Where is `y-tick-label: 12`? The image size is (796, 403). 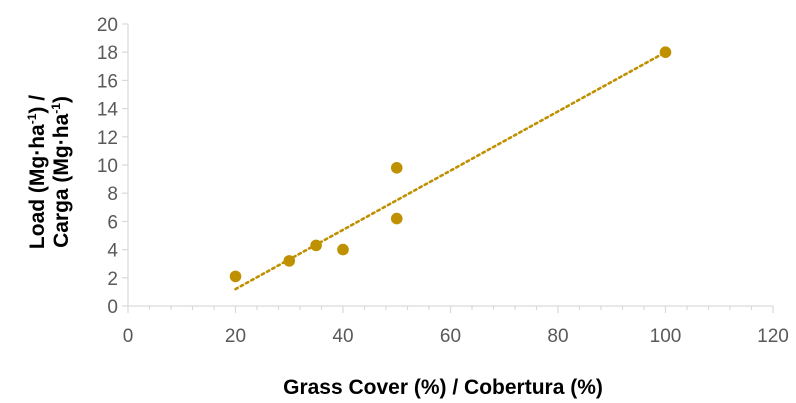
y-tick-label: 12 is located at coordinates (107, 138).